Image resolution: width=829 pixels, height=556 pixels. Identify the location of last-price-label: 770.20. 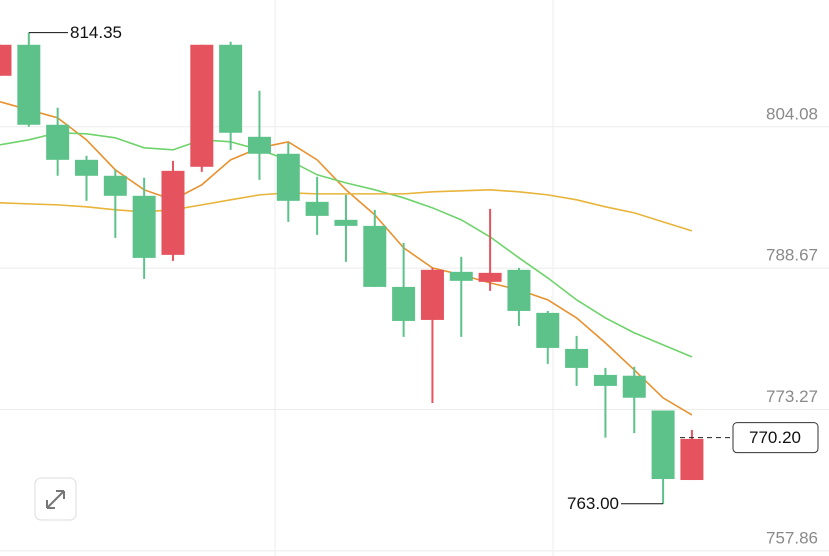
(775, 437).